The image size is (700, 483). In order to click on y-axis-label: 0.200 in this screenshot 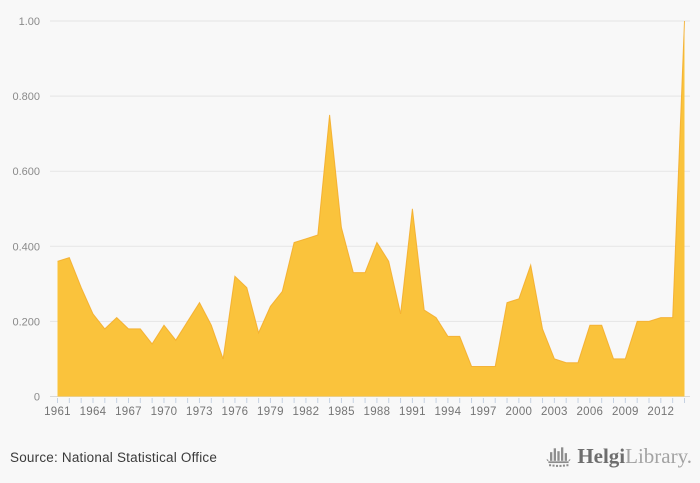, I will do `click(26, 322)`.